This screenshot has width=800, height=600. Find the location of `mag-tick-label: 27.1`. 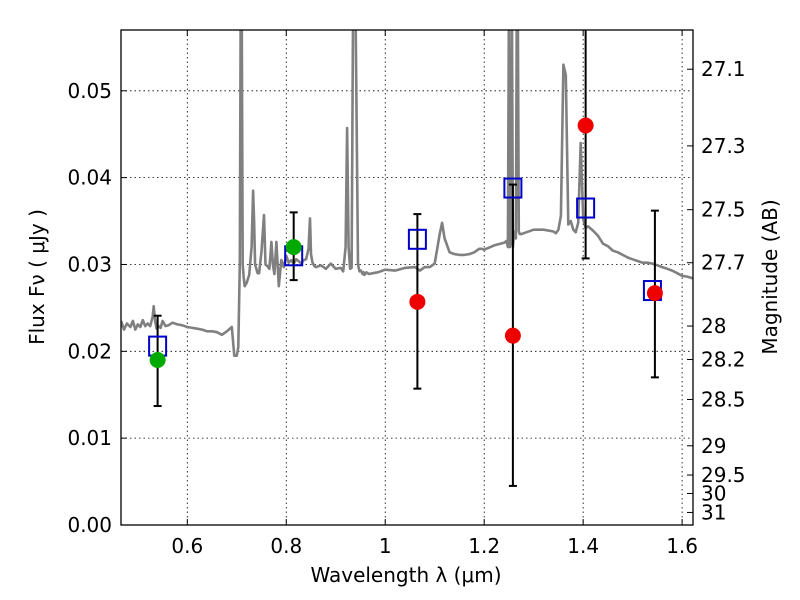

mag-tick-label: 27.1 is located at coordinates (723, 69).